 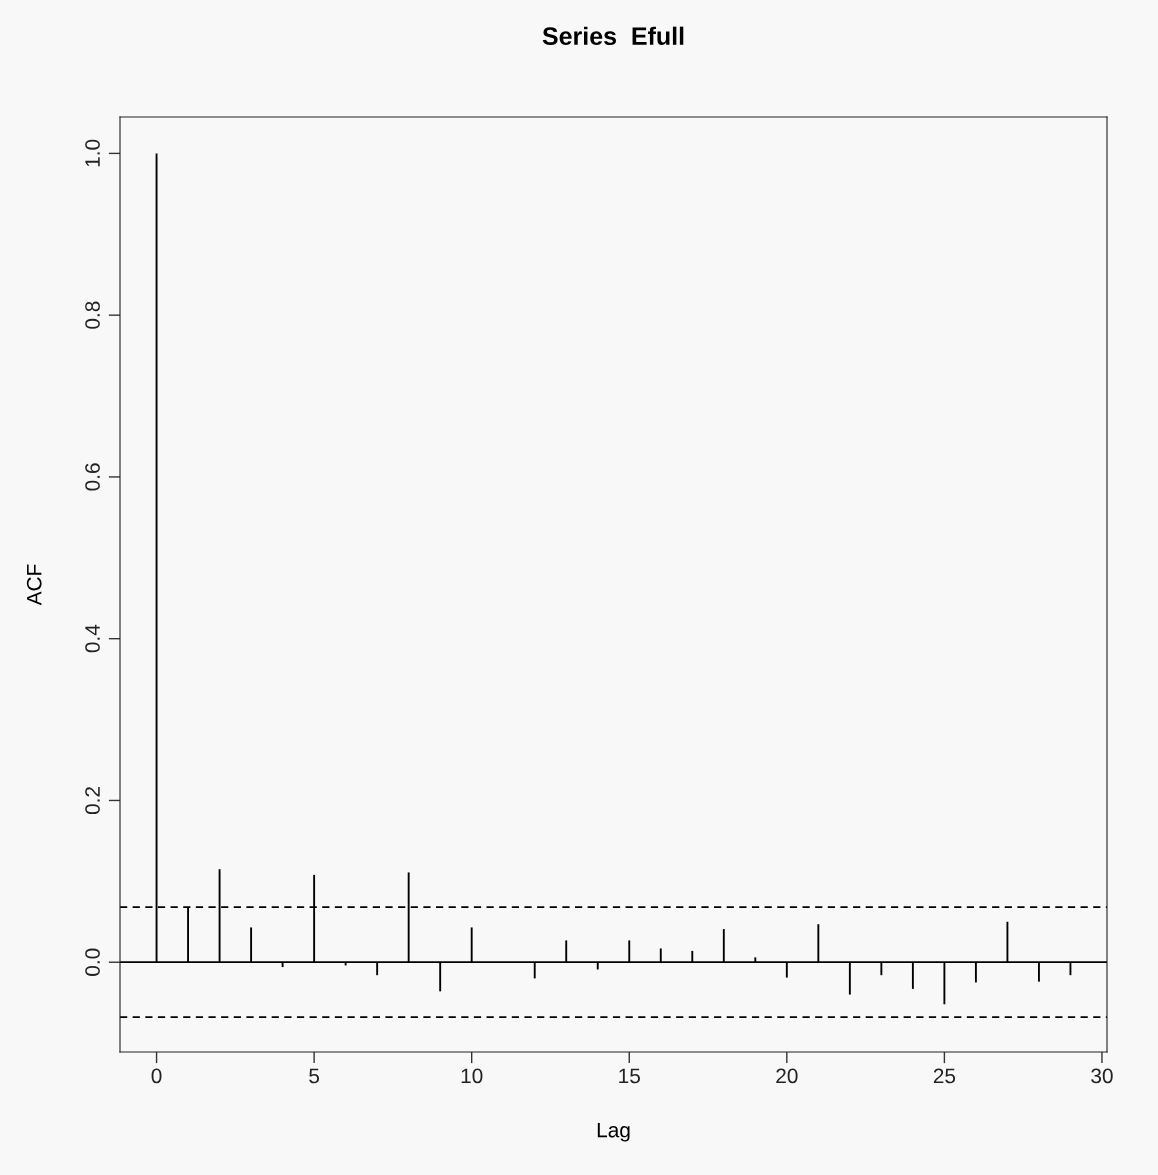 What do you see at coordinates (92, 153) in the screenshot?
I see `y-tick-label: 1.0` at bounding box center [92, 153].